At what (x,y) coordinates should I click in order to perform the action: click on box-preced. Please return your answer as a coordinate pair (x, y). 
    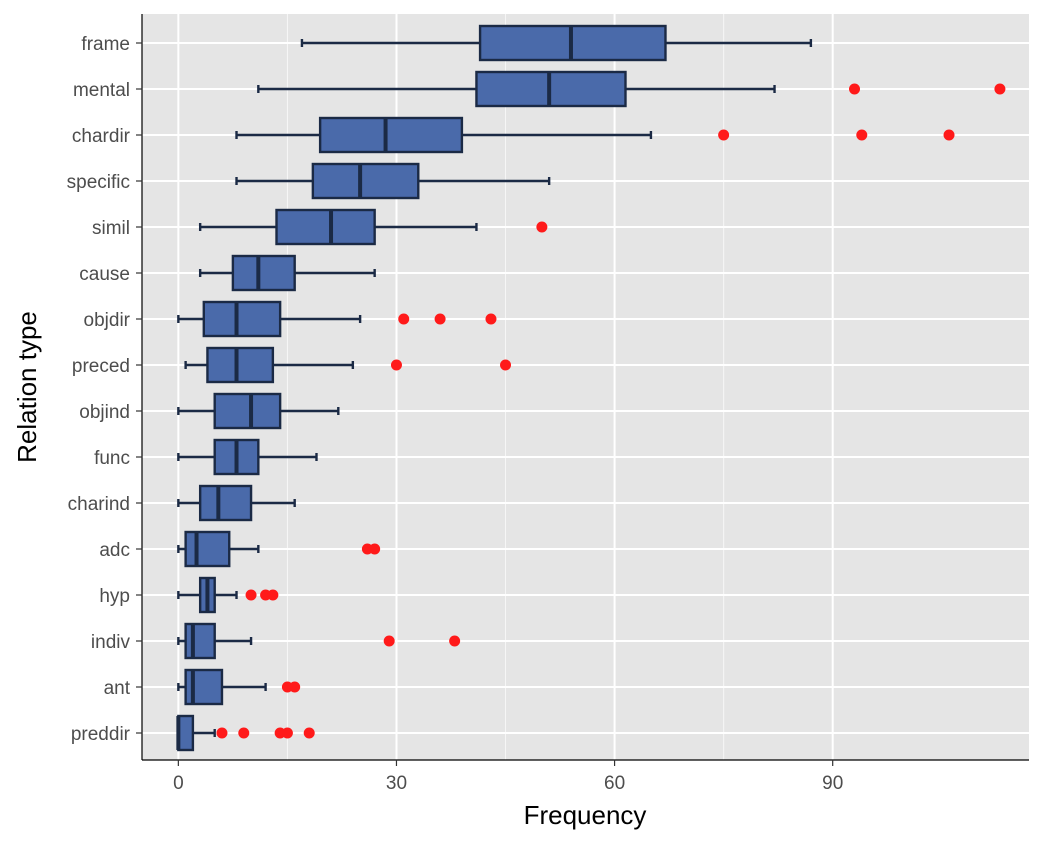
    Looking at the image, I should click on (269, 365).